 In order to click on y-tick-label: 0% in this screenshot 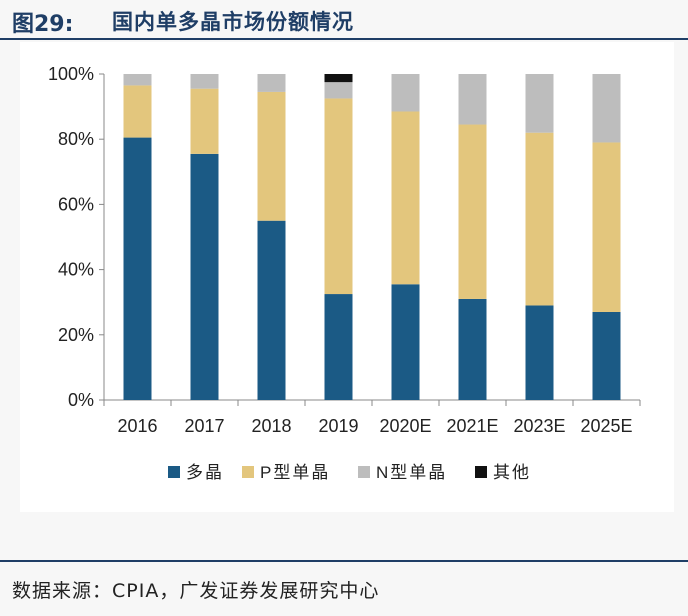, I will do `click(81, 400)`.